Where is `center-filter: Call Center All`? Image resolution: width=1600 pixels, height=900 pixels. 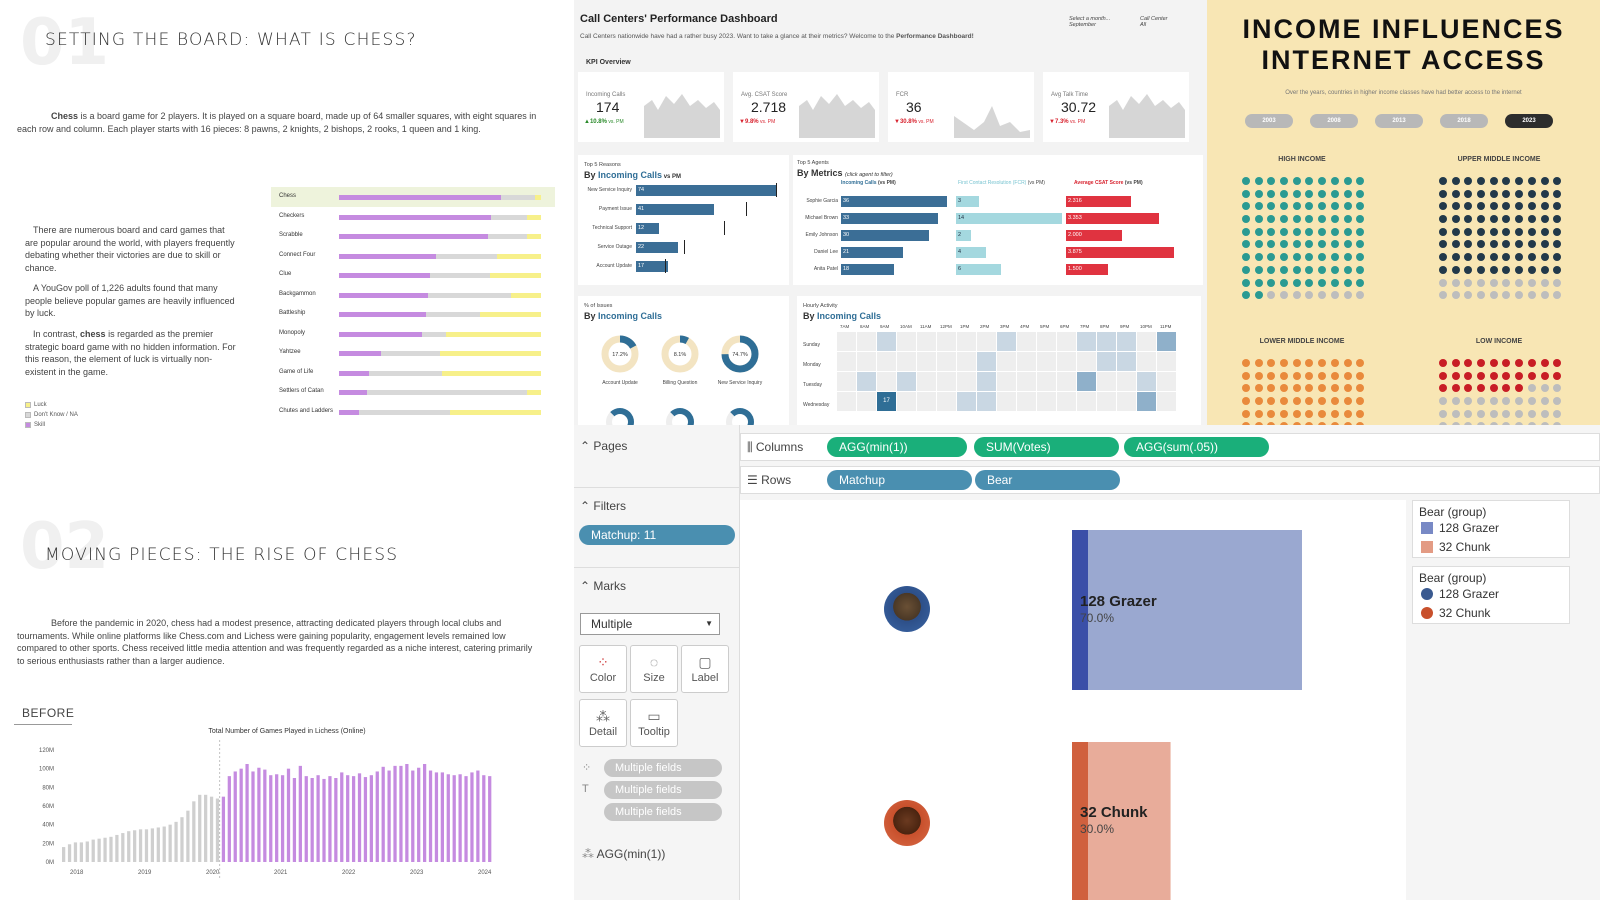
center-filter: Call Center All is located at coordinates (1154, 22).